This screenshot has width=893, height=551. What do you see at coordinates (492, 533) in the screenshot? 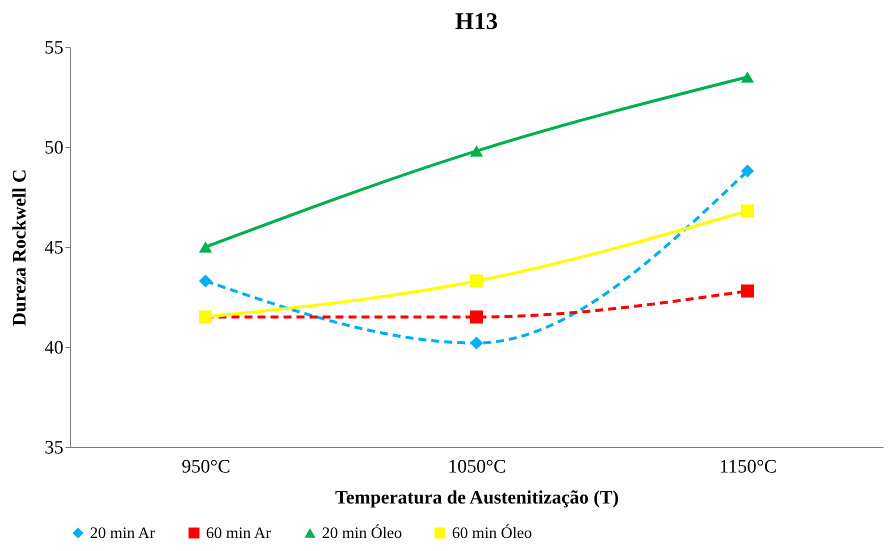
I see `legend-label: 60 min Óleo` at bounding box center [492, 533].